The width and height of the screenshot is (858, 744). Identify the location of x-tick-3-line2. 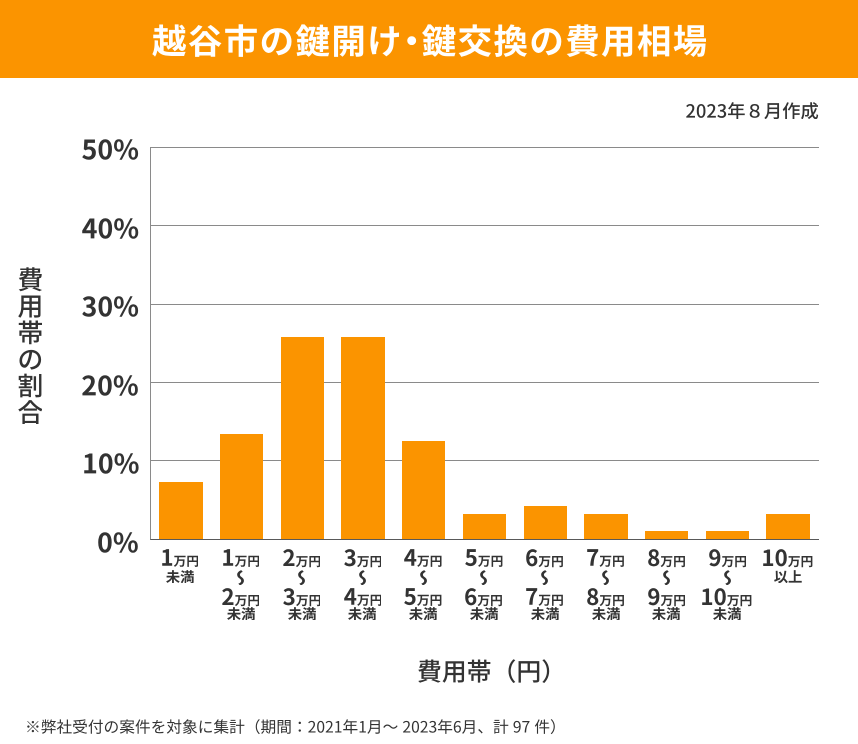
(362, 597).